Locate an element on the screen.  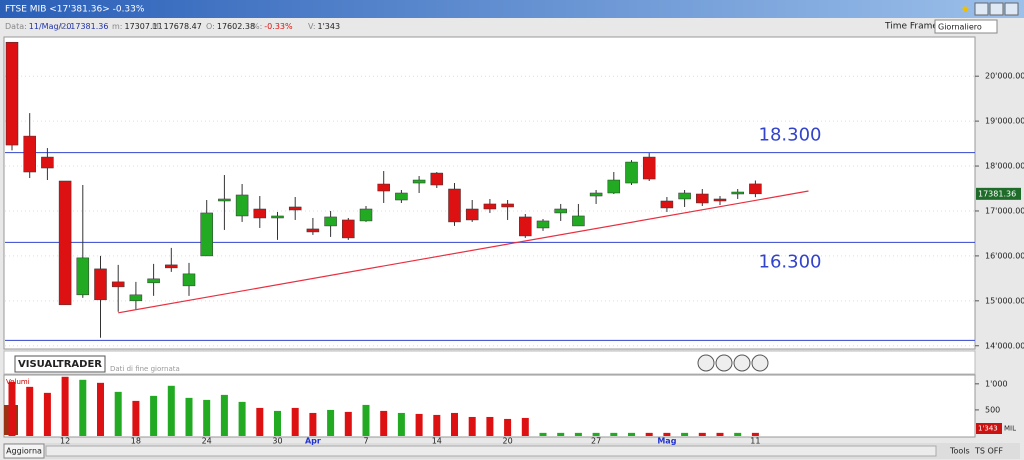
volume-tag is located at coordinates (989, 428).